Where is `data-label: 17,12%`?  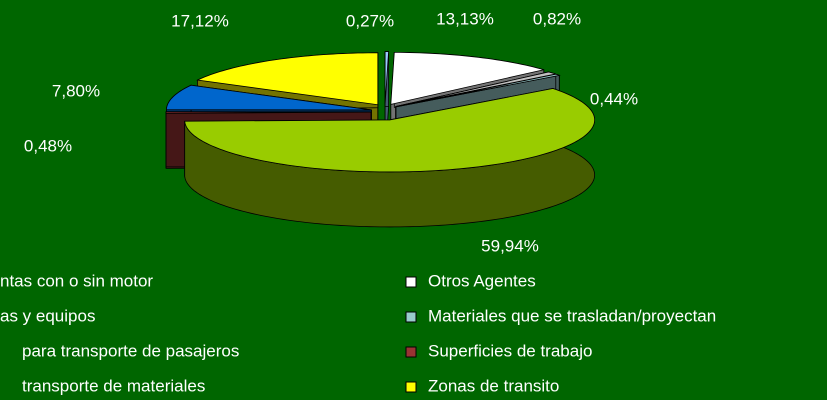 data-label: 17,12% is located at coordinates (200, 20).